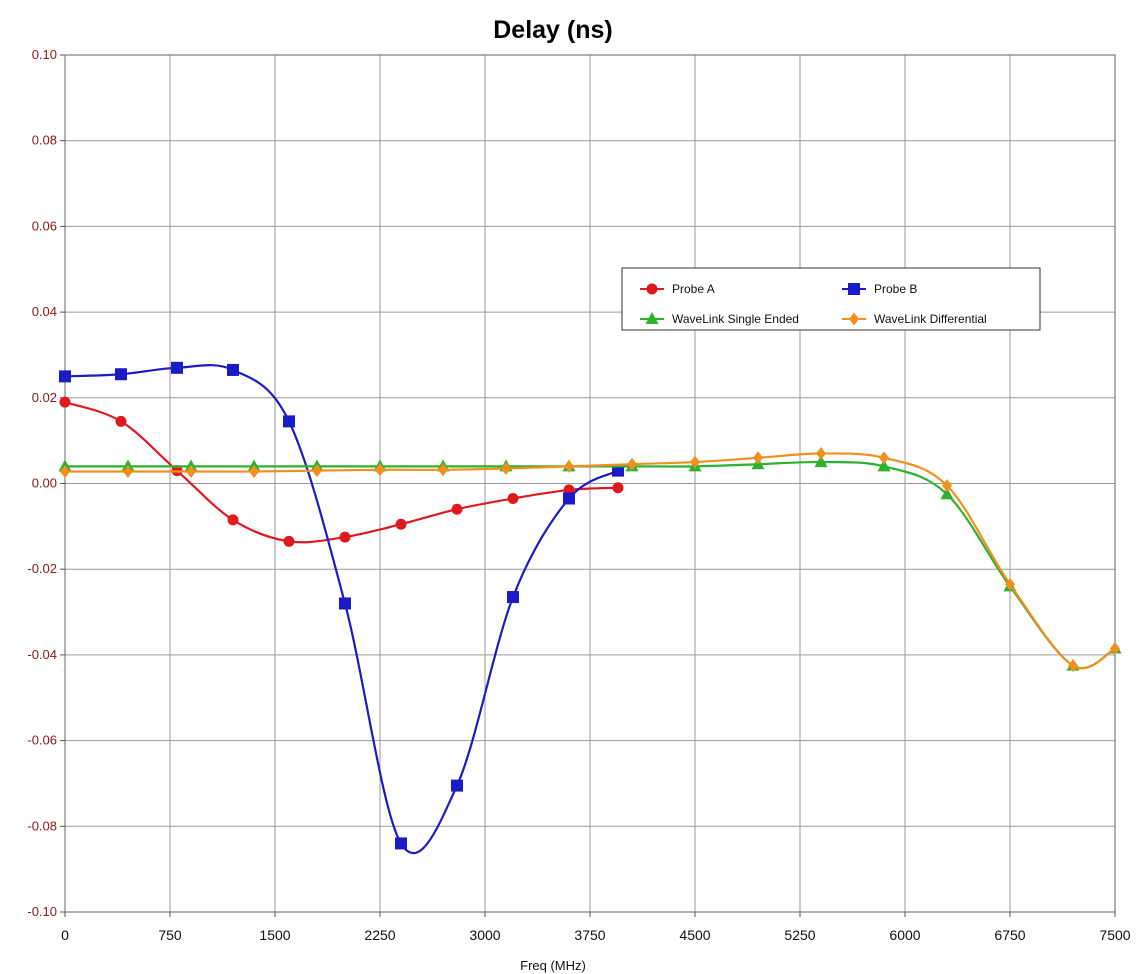 This screenshot has height=974, width=1141. Describe the element at coordinates (693, 289) in the screenshot. I see `legend-label: Probe A` at that location.